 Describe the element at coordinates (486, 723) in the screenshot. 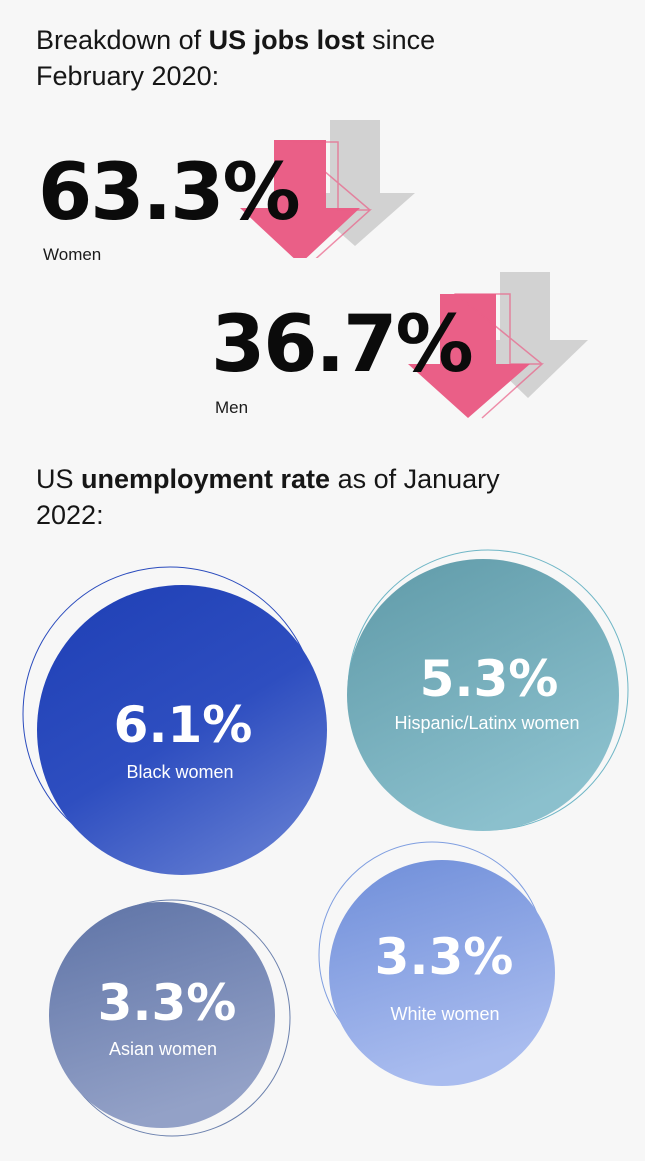

I see `hispanic-women-label: Hispanic/Latinx women` at that location.